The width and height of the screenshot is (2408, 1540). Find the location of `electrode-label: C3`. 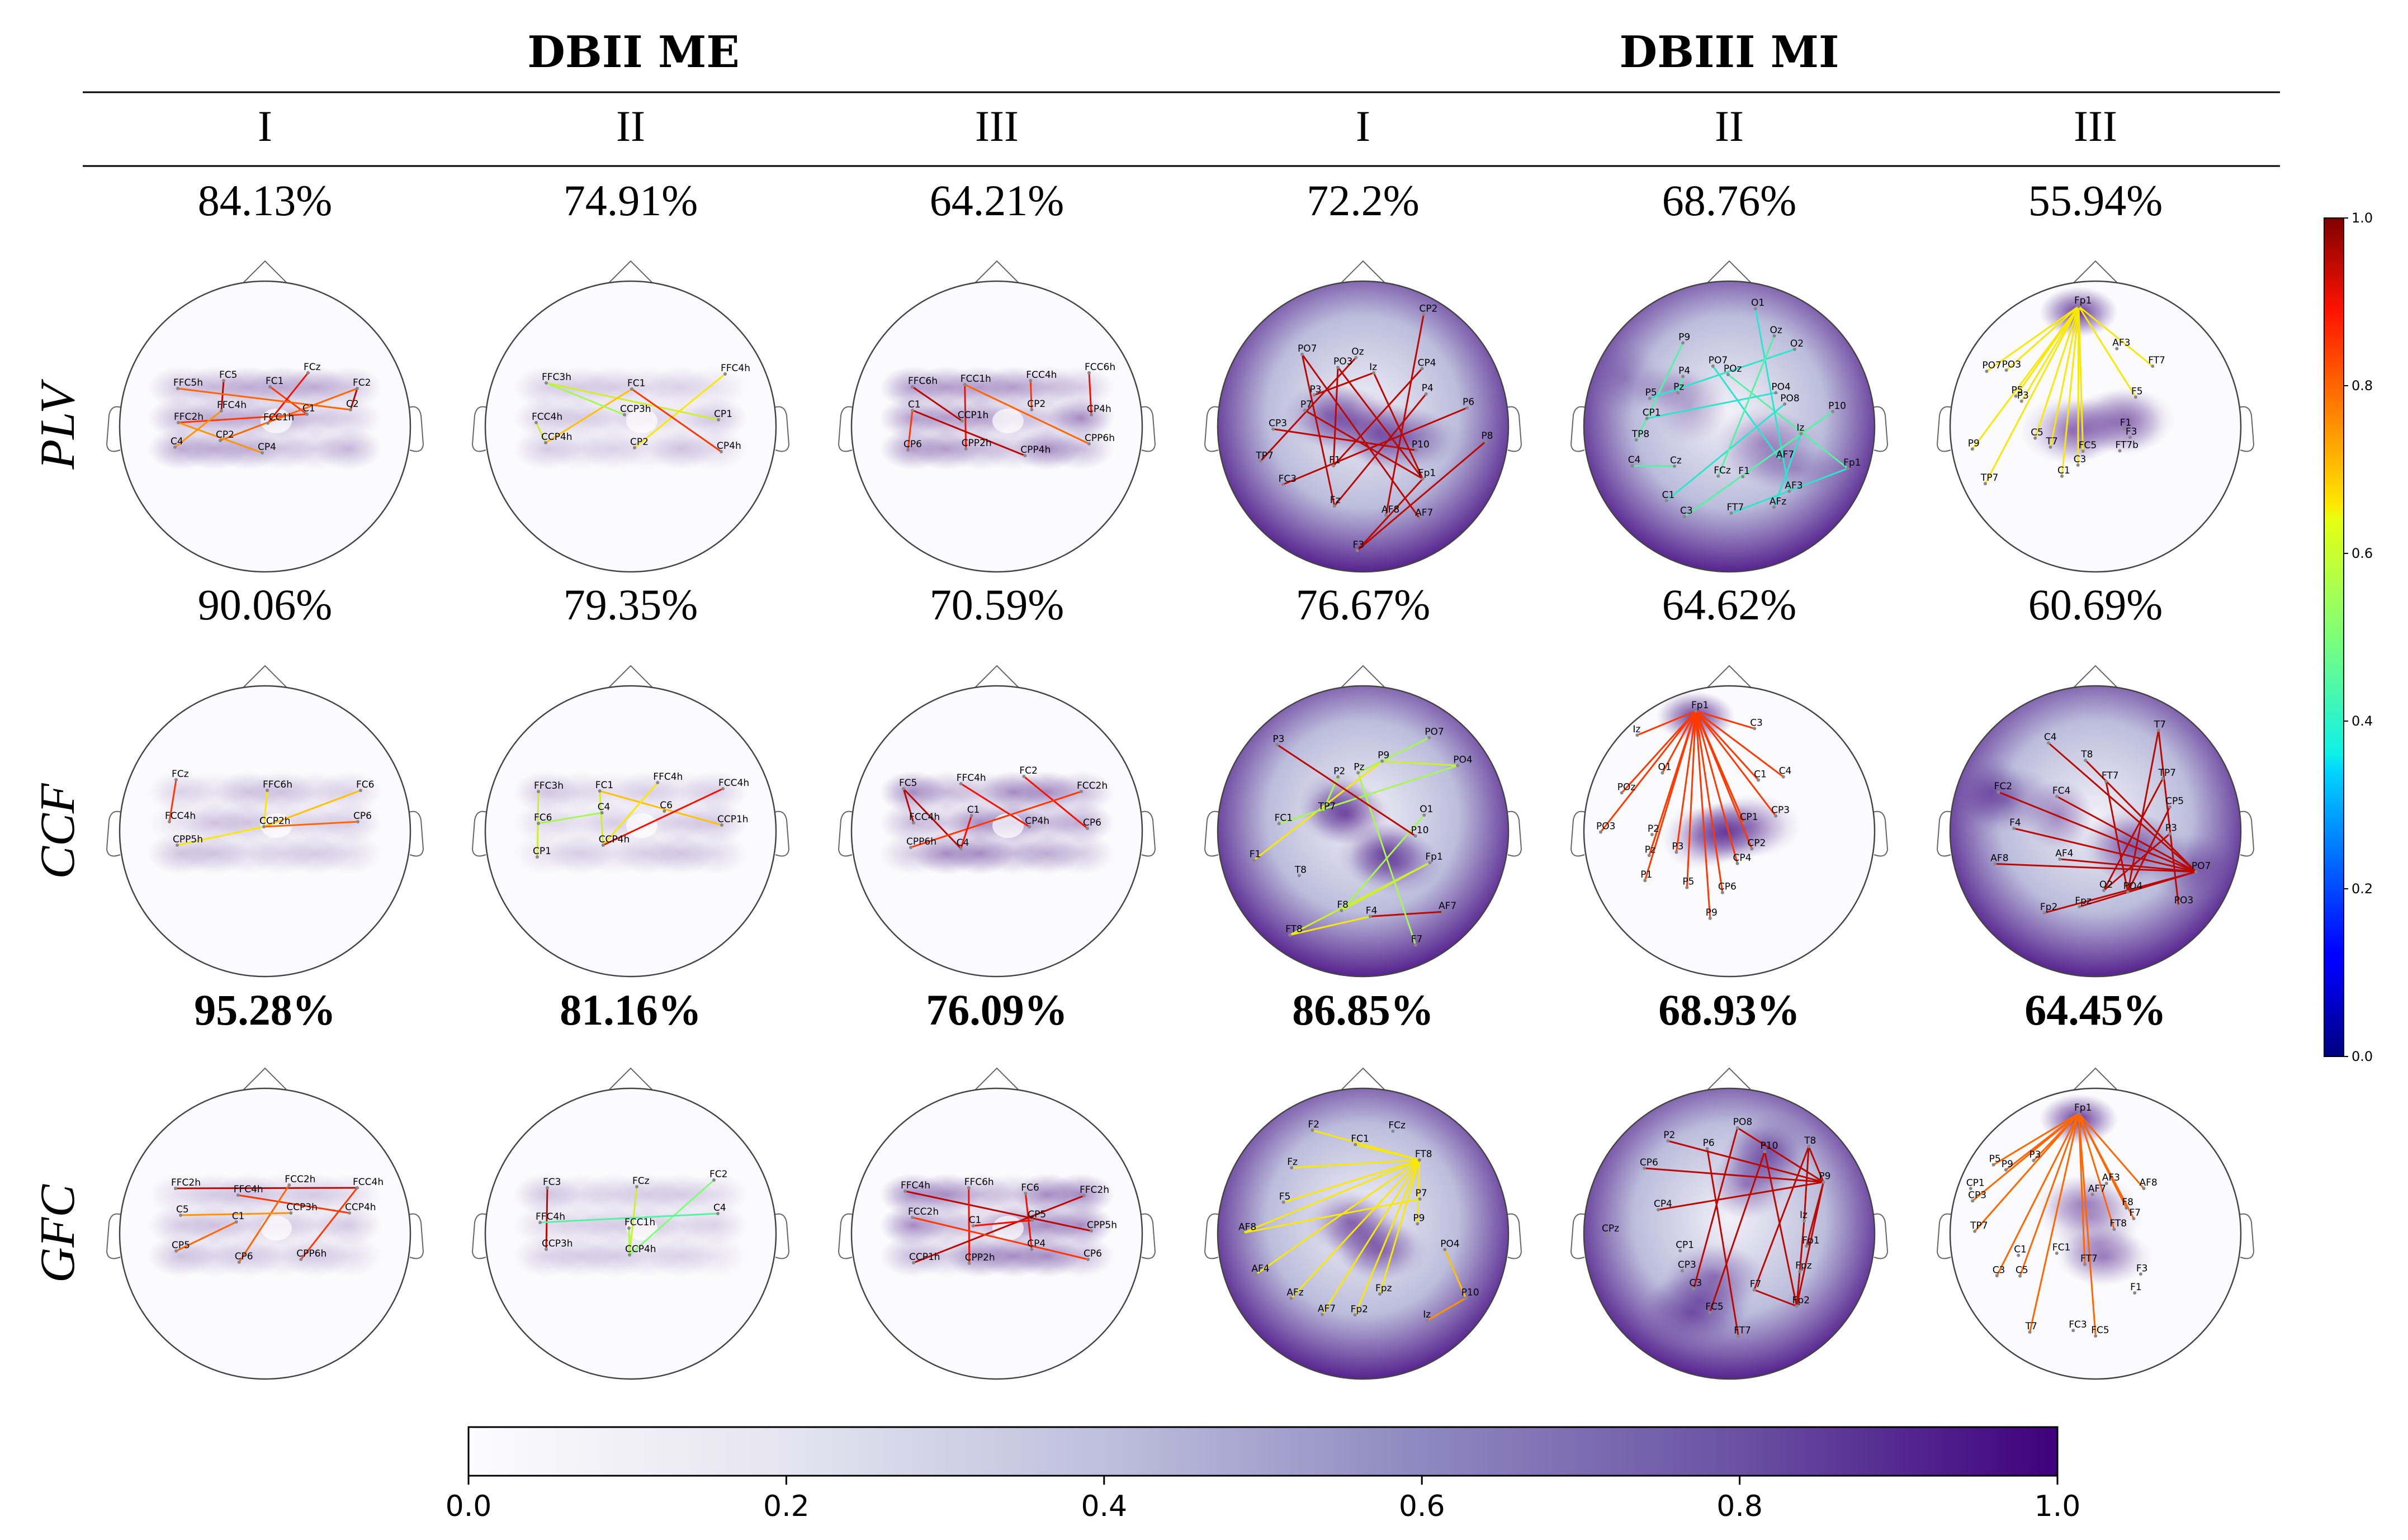

electrode-label: C3 is located at coordinates (1687, 511).